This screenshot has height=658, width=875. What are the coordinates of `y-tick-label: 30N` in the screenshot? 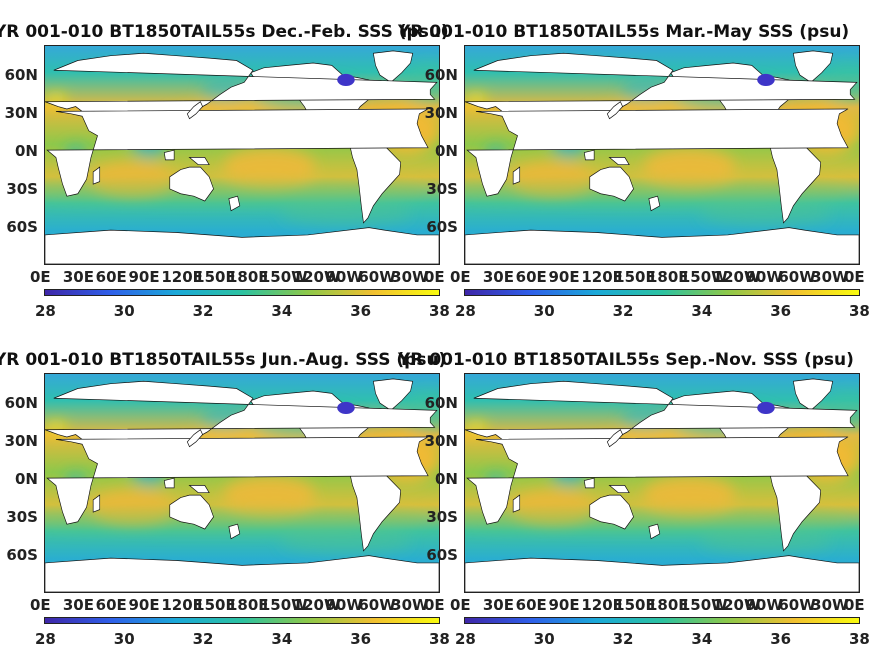 It's located at (21, 113).